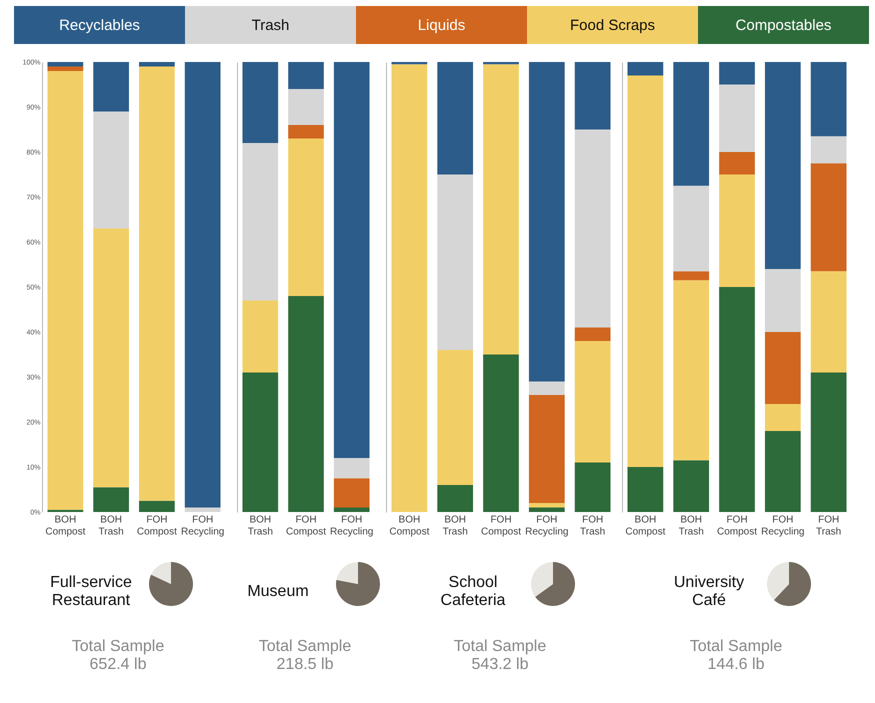 The width and height of the screenshot is (875, 703). Describe the element at coordinates (270, 25) in the screenshot. I see `text: Trash` at that location.